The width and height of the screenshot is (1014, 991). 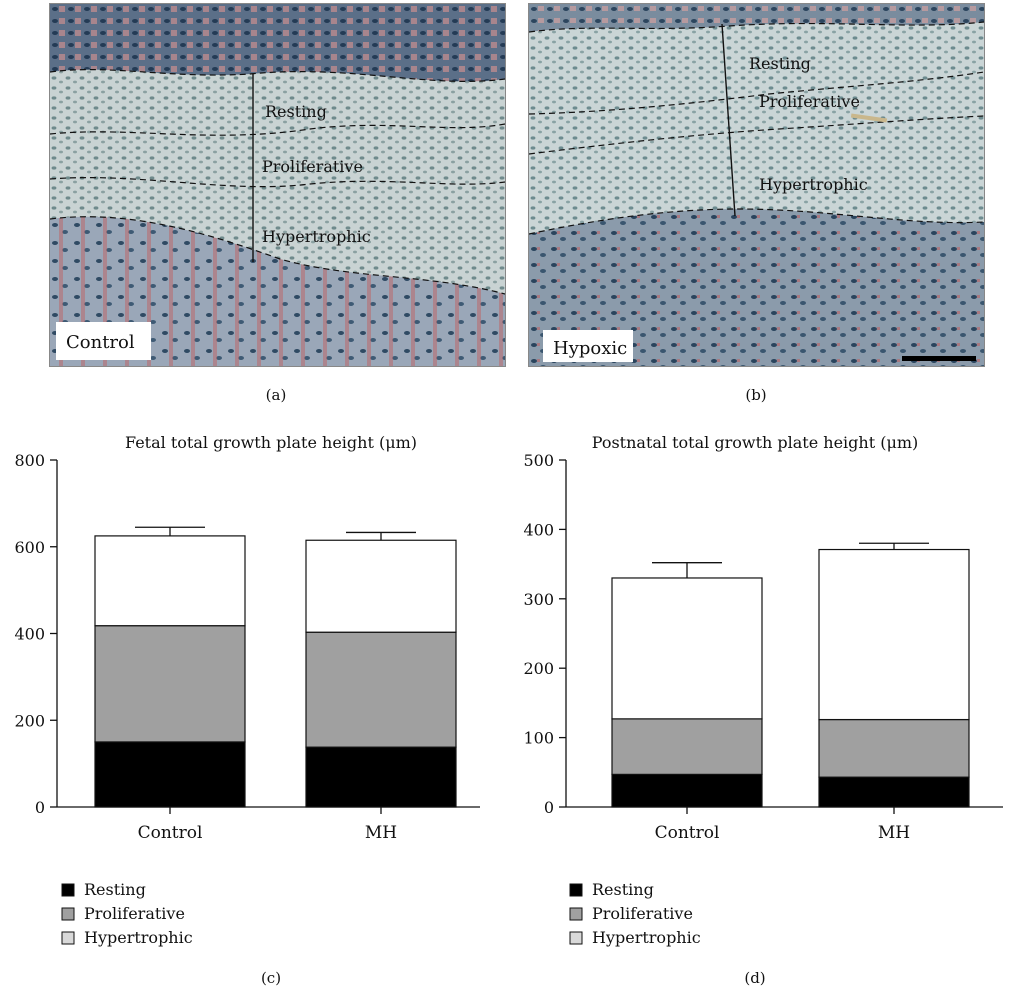 What do you see at coordinates (756, 395) in the screenshot?
I see `panel-label-b: (b)` at bounding box center [756, 395].